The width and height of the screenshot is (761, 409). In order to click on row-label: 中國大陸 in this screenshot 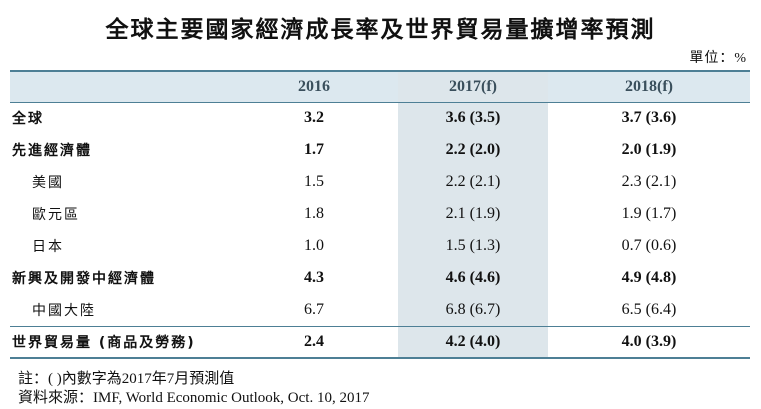, I will do `click(64, 310)`.